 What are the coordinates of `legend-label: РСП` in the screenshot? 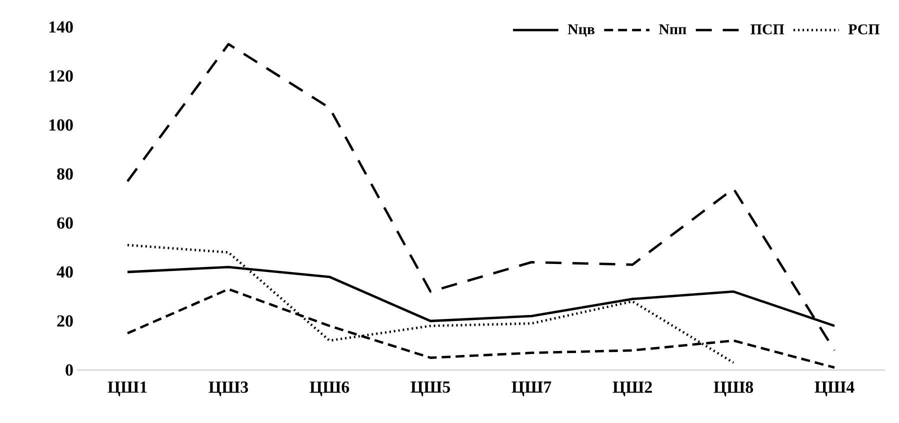 It's located at (864, 29).